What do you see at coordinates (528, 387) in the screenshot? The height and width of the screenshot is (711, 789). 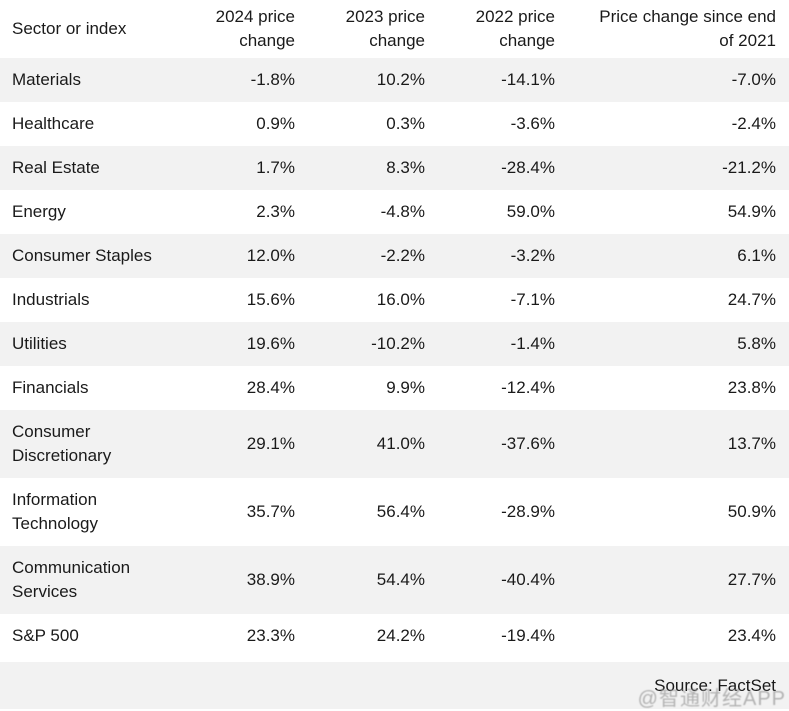 I see `value-cell: -12.4%` at bounding box center [528, 387].